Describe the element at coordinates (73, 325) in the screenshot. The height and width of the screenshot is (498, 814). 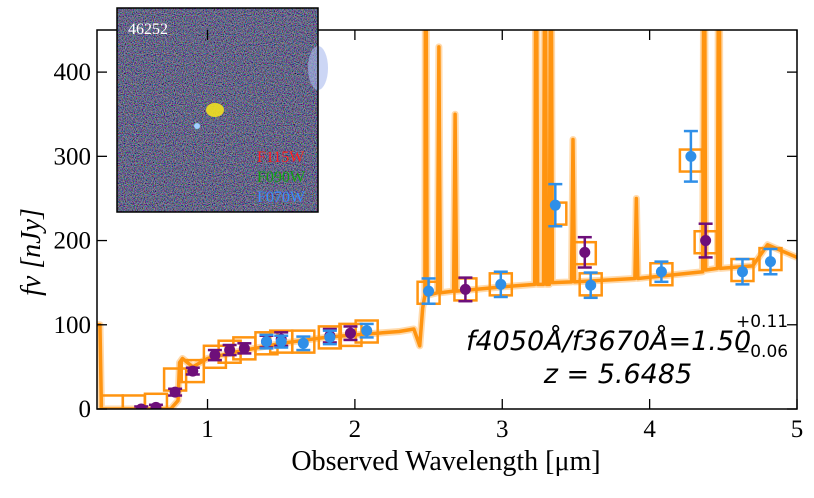
I see `y-tick-label: 100` at that location.